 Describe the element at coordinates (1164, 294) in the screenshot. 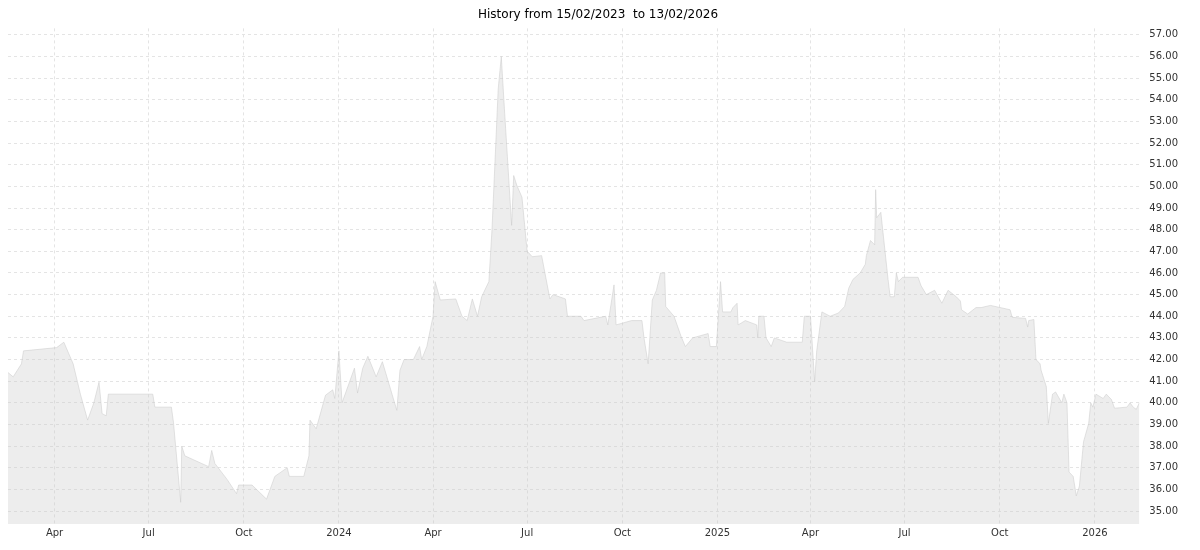

I see `y-tick-label: 45.00` at that location.